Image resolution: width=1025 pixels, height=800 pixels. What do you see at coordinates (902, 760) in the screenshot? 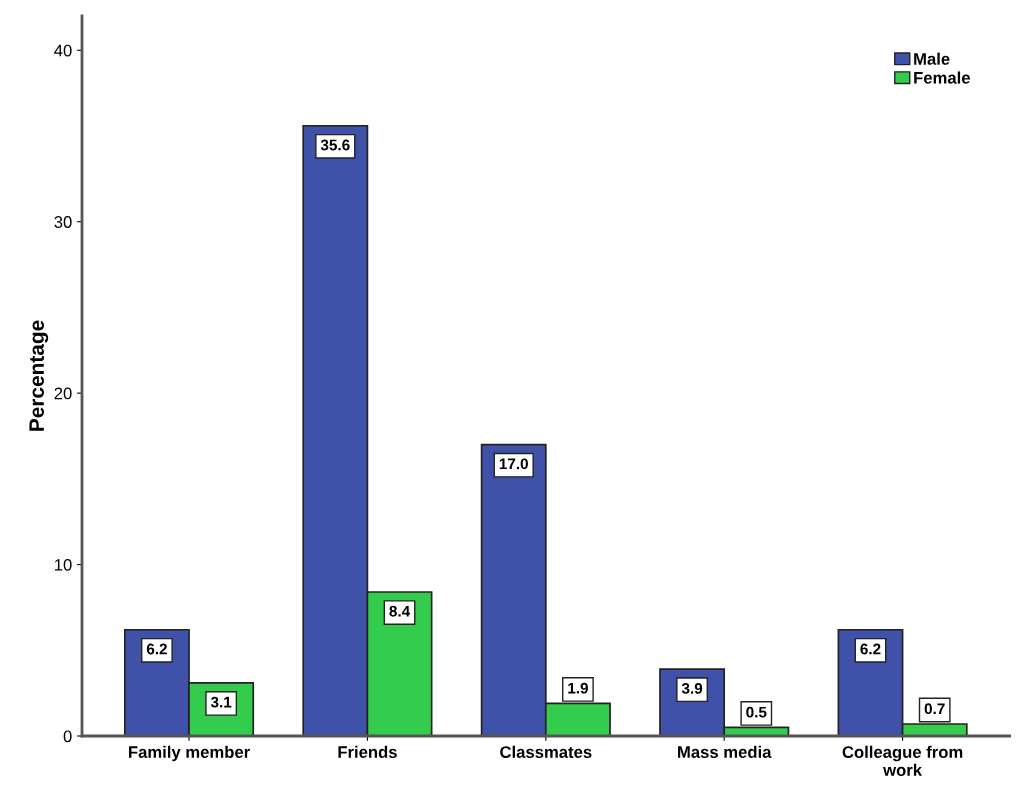
I see `x-tick-label: Colleague from work` at bounding box center [902, 760].